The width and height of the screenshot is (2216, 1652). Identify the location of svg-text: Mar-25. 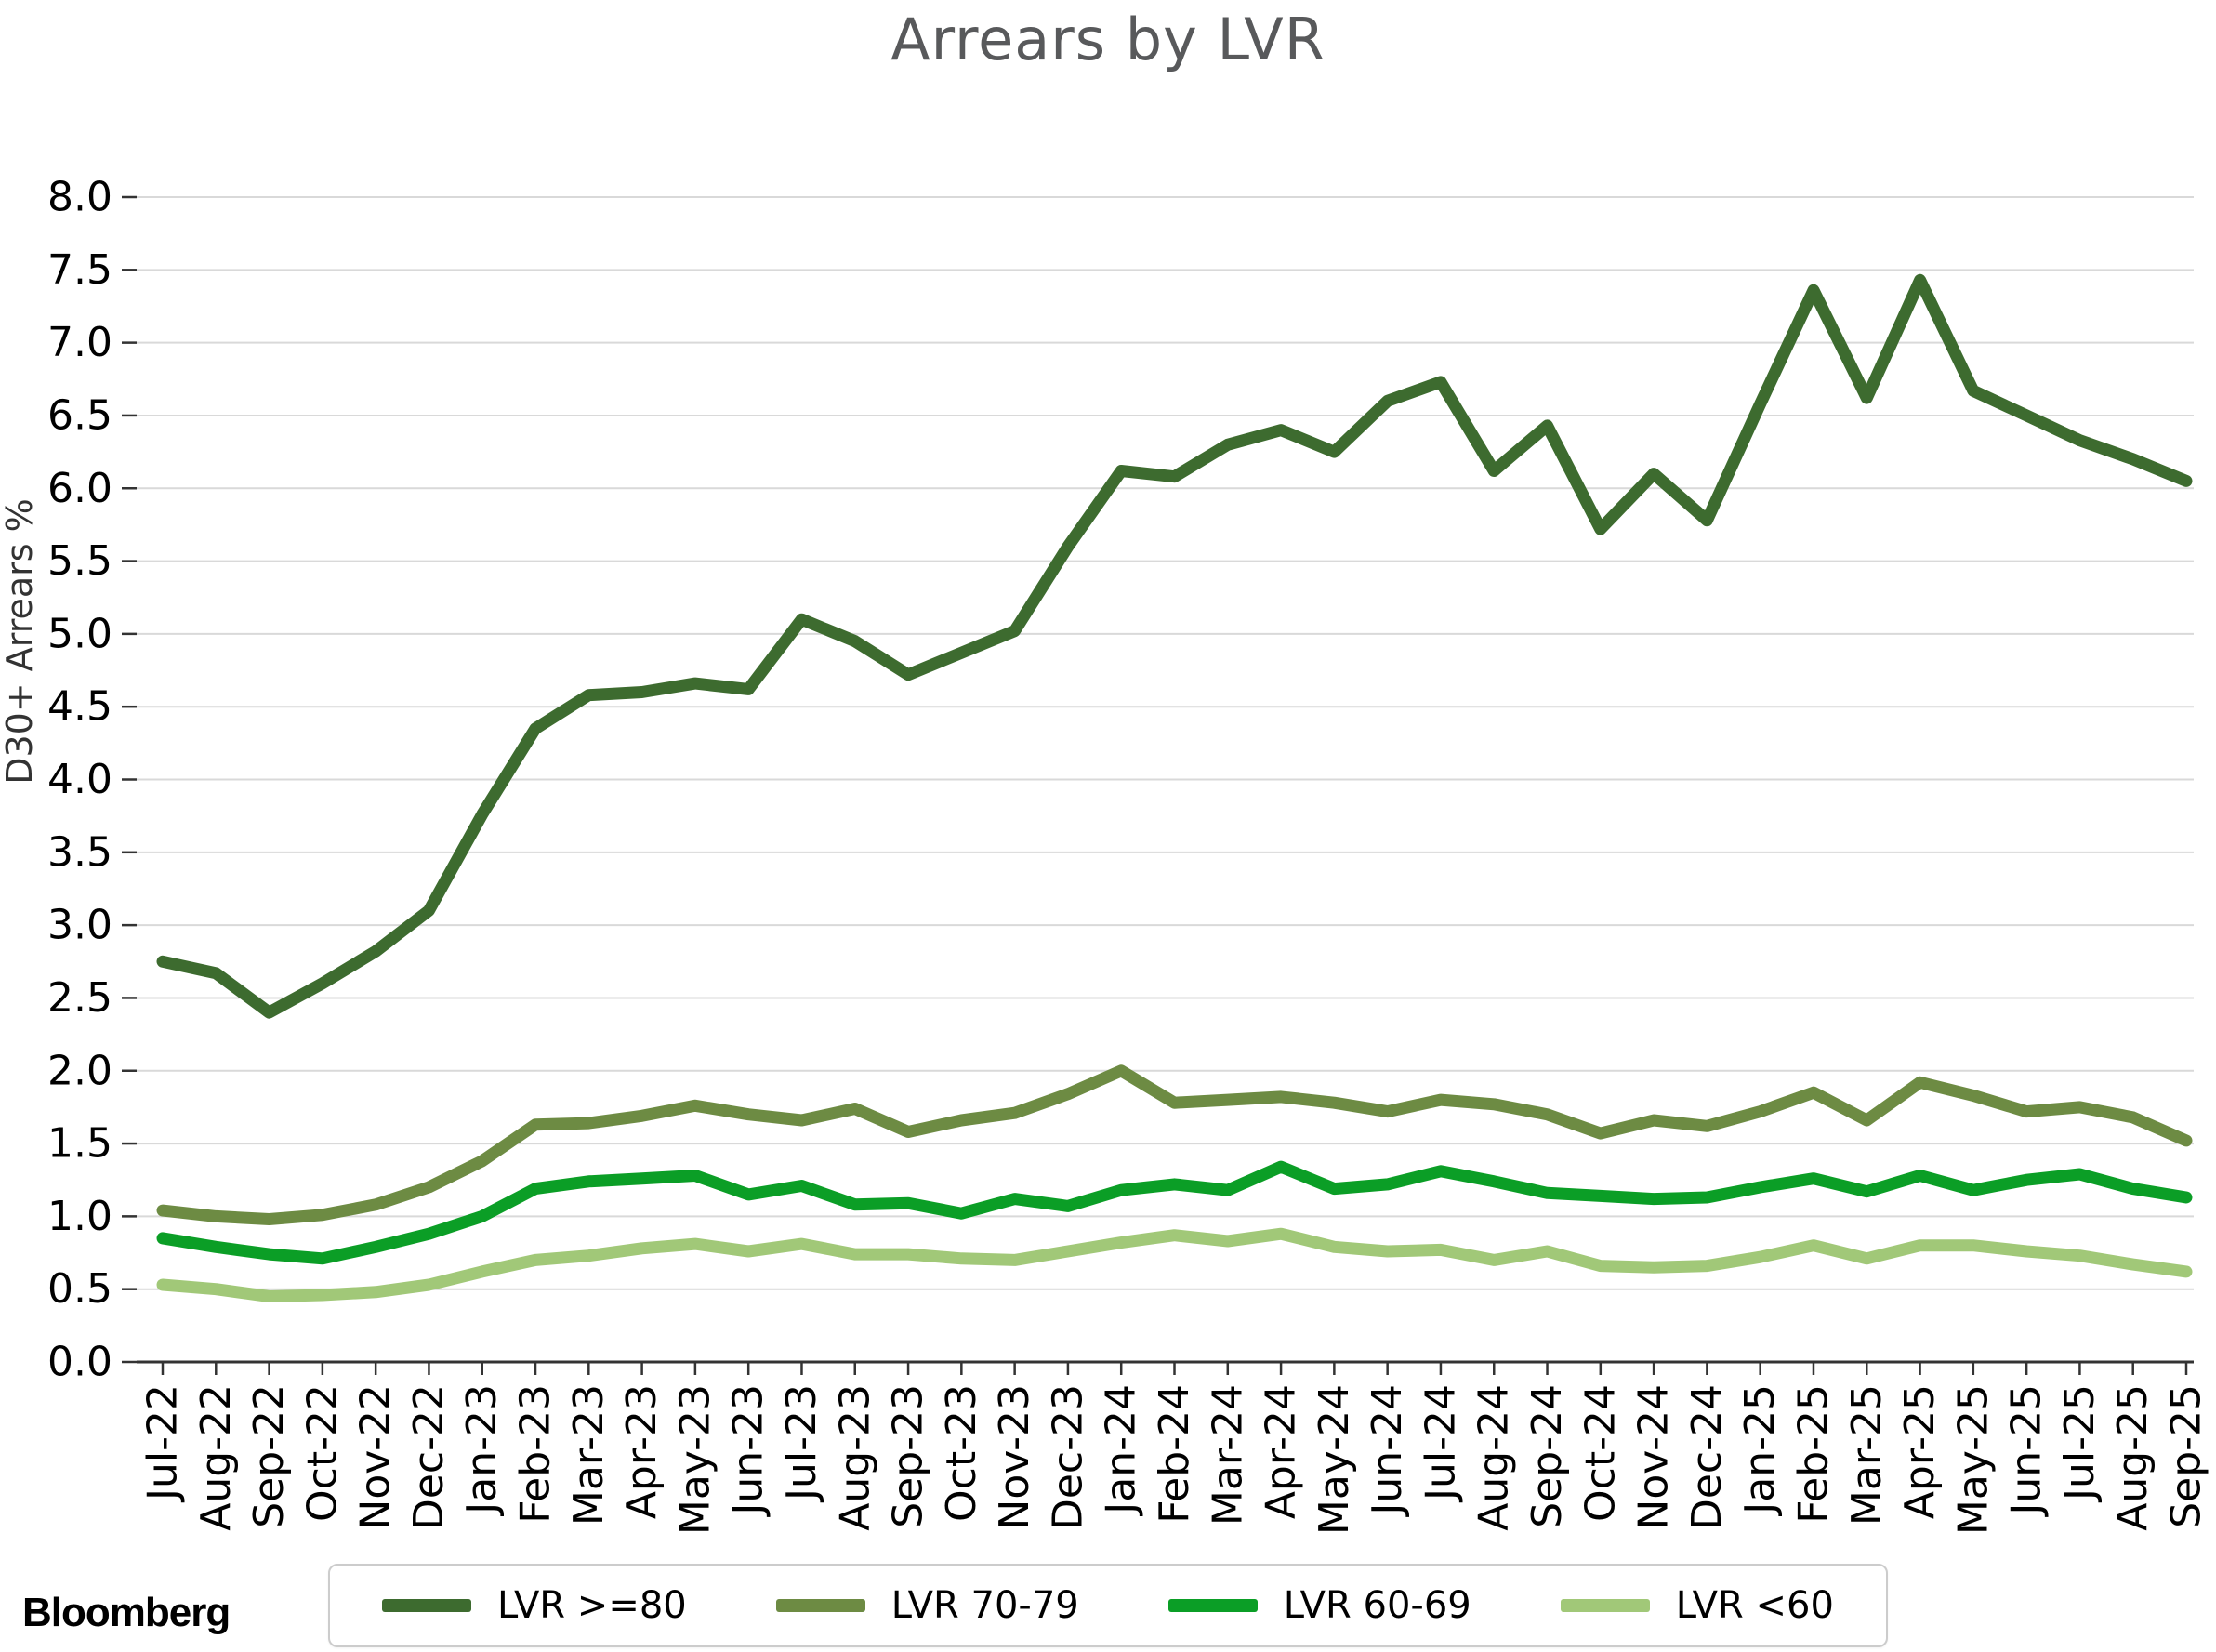
(1867, 1455).